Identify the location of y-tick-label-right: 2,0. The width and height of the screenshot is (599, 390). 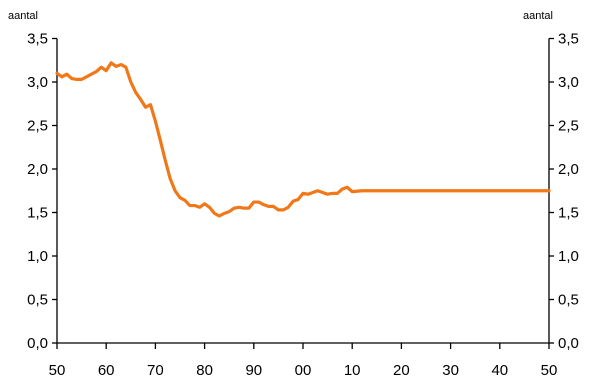
(568, 169).